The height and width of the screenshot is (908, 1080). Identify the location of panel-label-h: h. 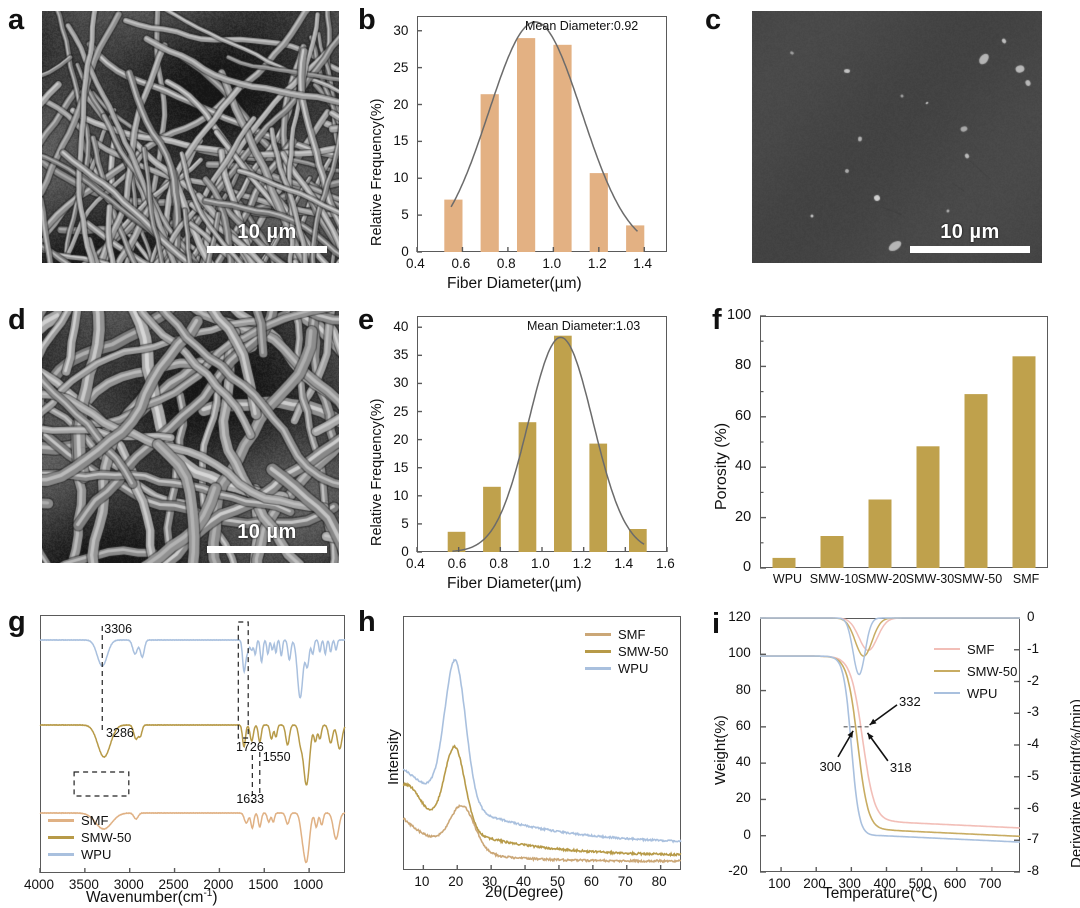
(367, 622).